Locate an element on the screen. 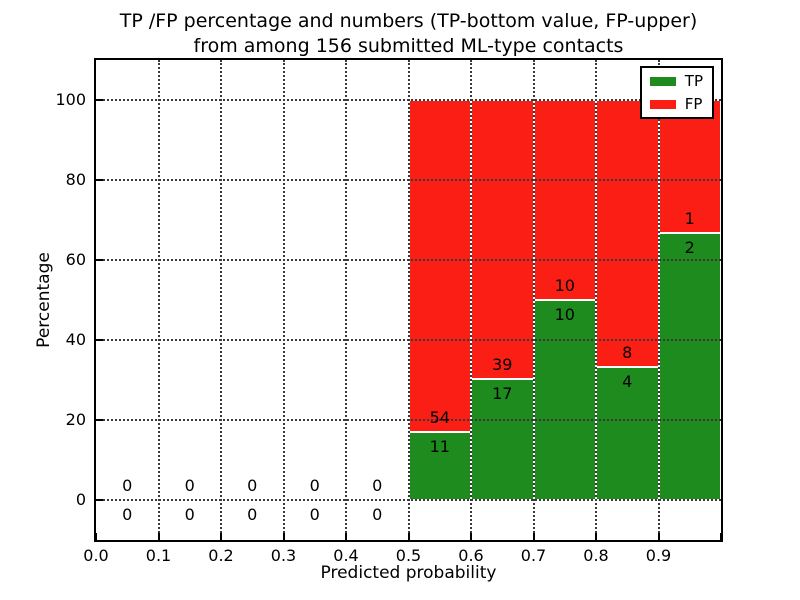 The height and width of the screenshot is (600, 800). x-tick-label: 0.5 is located at coordinates (408, 555).